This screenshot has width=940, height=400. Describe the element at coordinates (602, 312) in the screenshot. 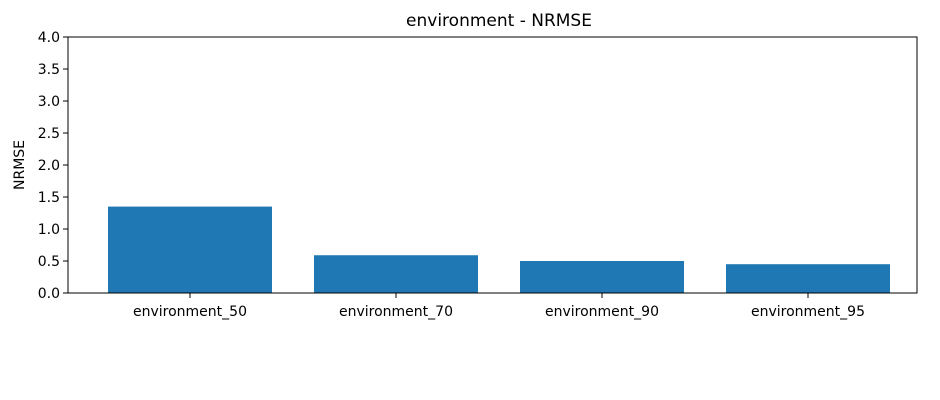

I see `x-tick-label: environment_90` at that location.